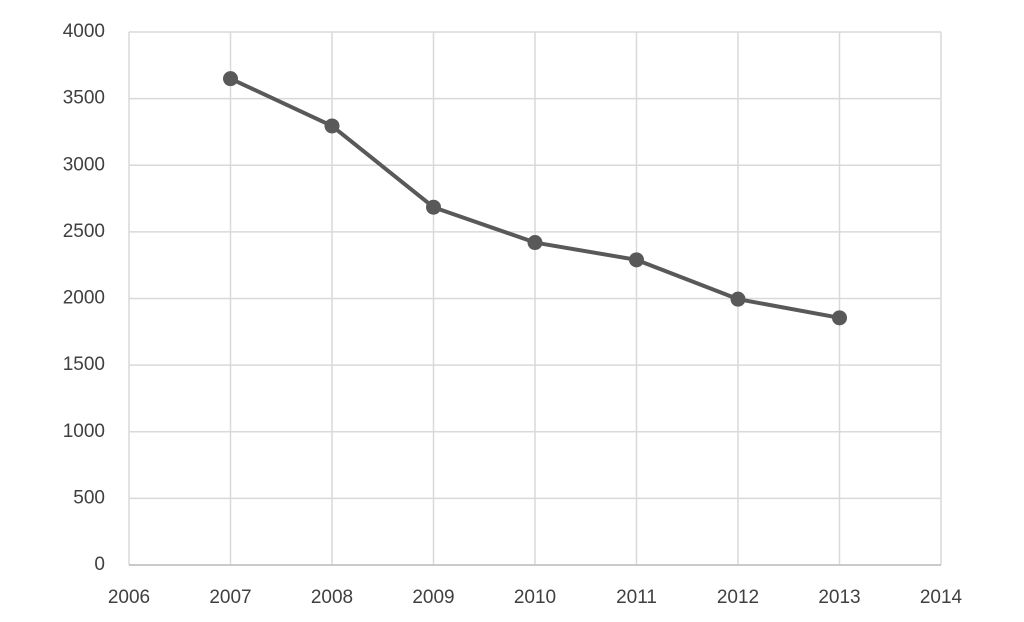 The height and width of the screenshot is (622, 1024). I want to click on x-tick-label: 2013, so click(839, 597).